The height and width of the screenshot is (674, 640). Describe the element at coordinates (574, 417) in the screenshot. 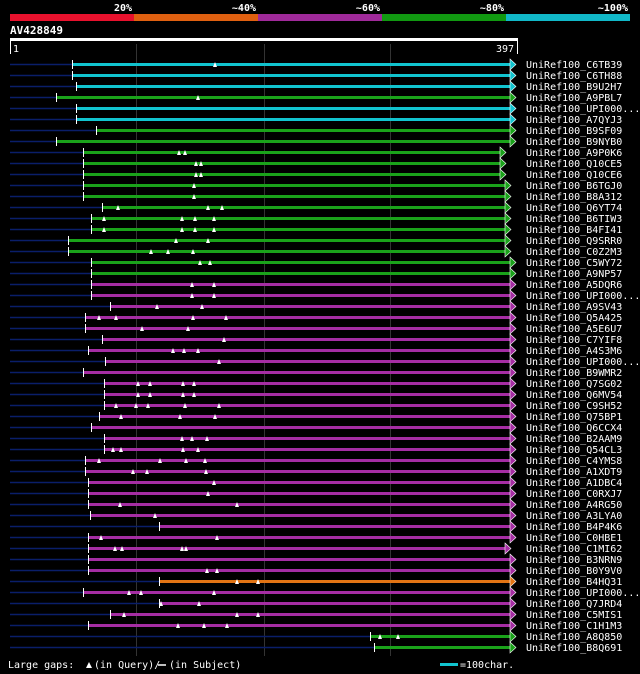

I see `hit-label: UniRef100_Q75BP1` at that location.